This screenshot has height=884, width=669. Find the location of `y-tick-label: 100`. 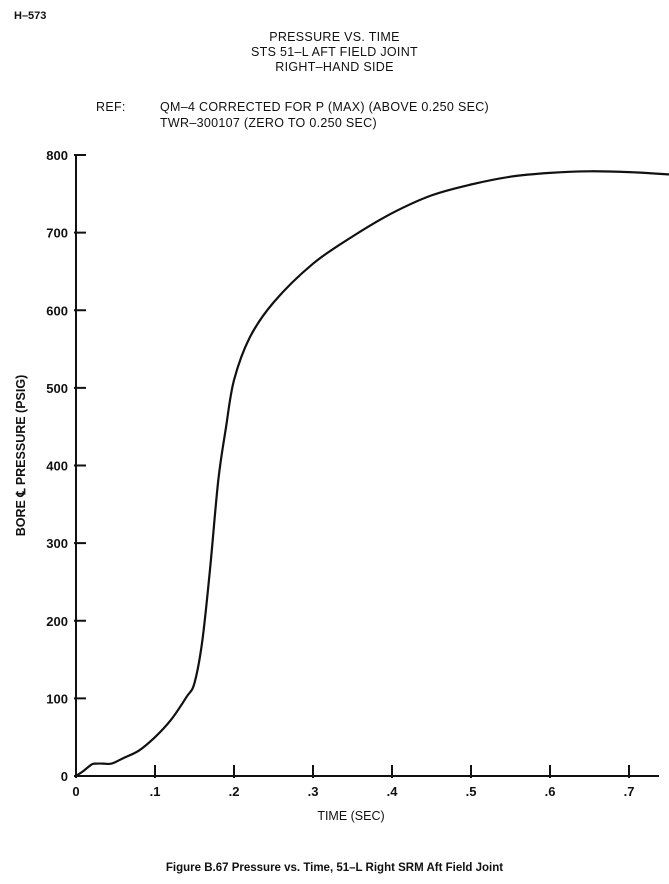

y-tick-label: 100 is located at coordinates (57, 698).